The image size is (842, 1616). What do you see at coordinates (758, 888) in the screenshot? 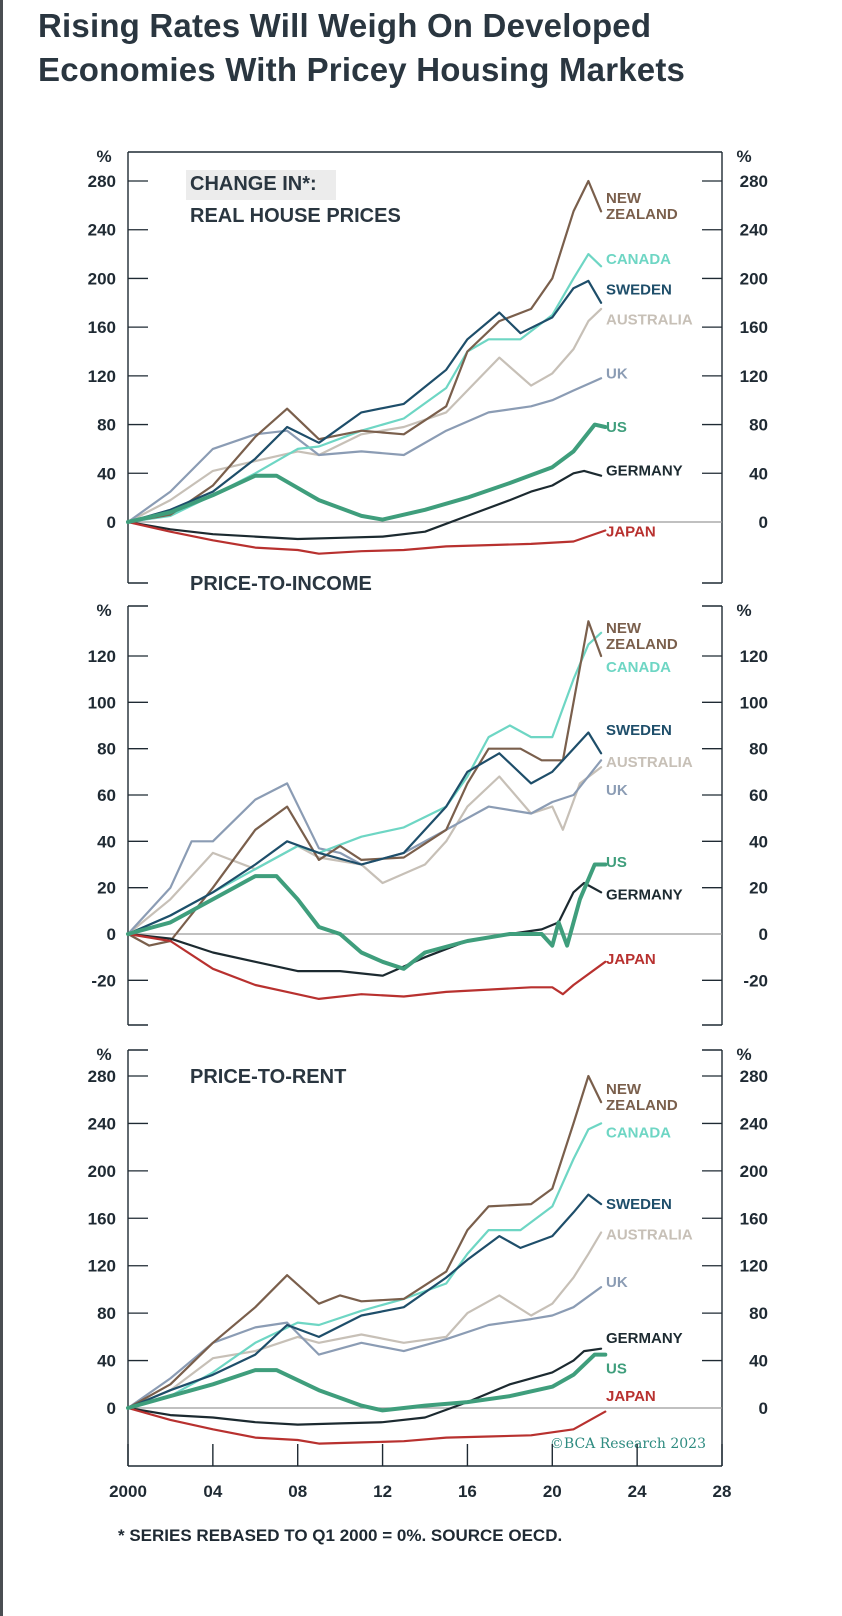
I see `y-tick-label-right: 20` at bounding box center [758, 888].